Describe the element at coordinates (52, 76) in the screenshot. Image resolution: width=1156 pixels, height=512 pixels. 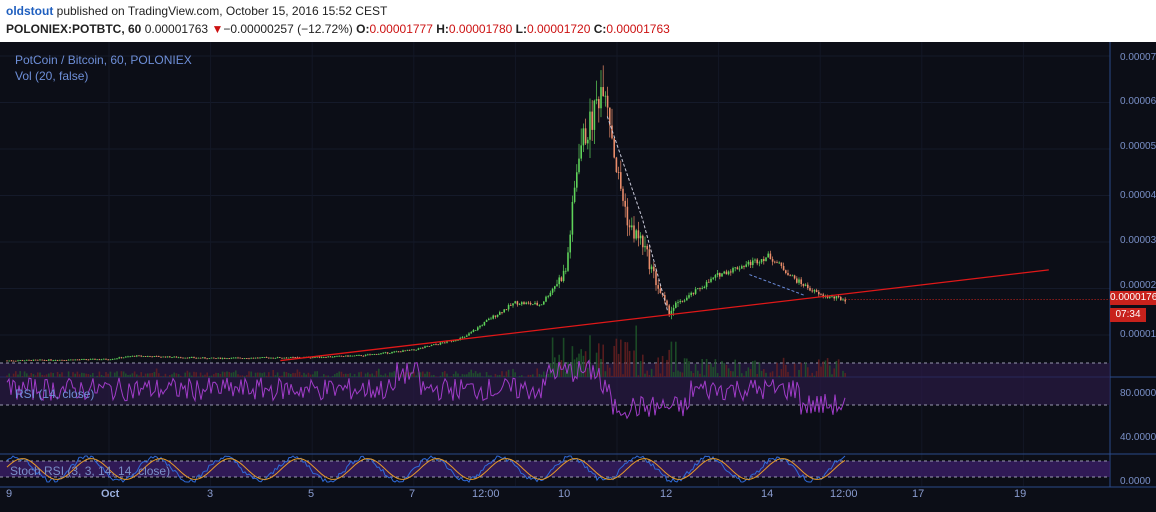
I see `volume-title: Vol (20, false)` at that location.